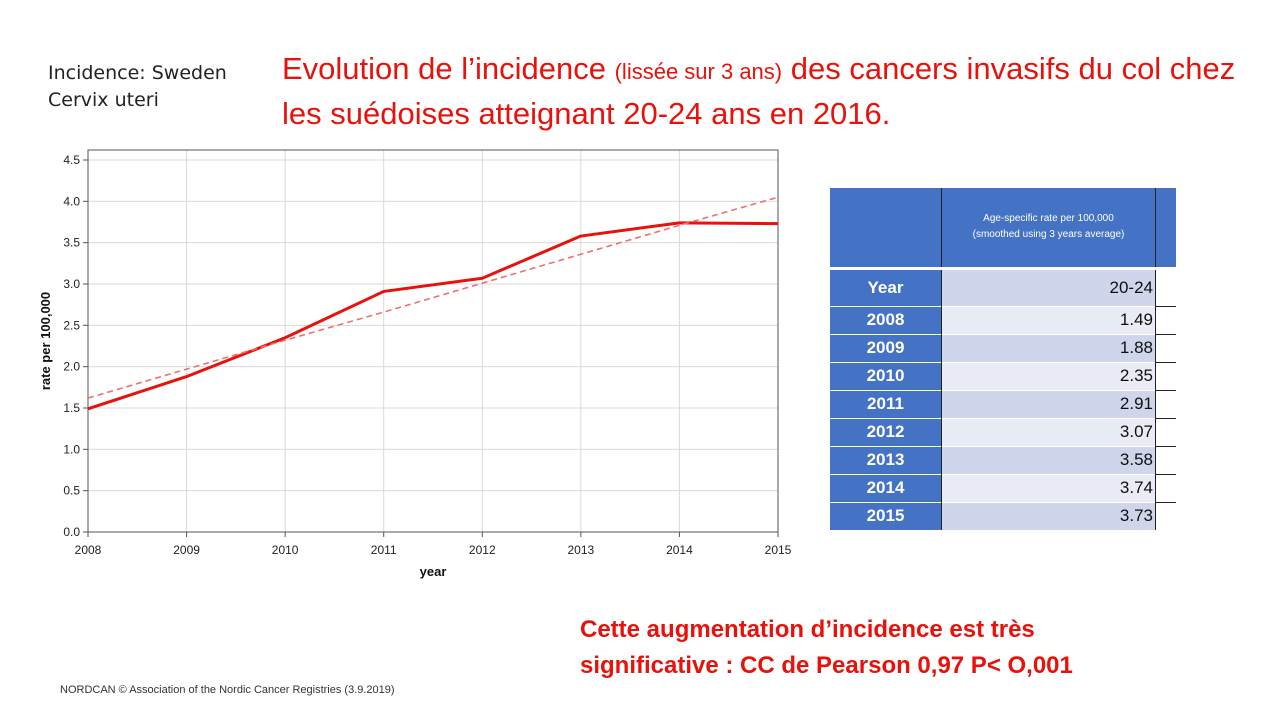  I want to click on table-row: 2009 1.88, so click(1003, 347).